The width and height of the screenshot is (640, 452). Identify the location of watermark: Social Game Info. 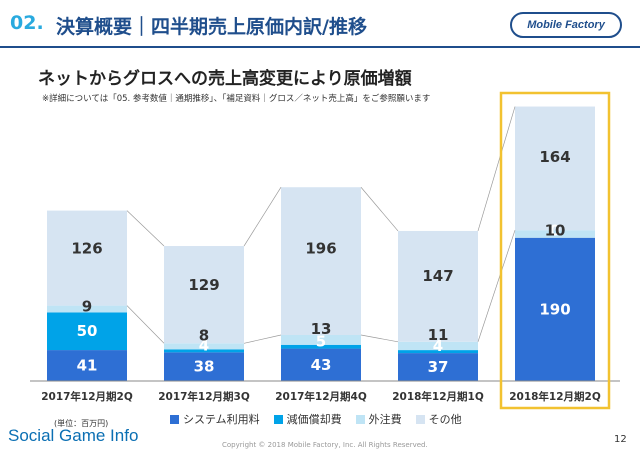
(73, 436).